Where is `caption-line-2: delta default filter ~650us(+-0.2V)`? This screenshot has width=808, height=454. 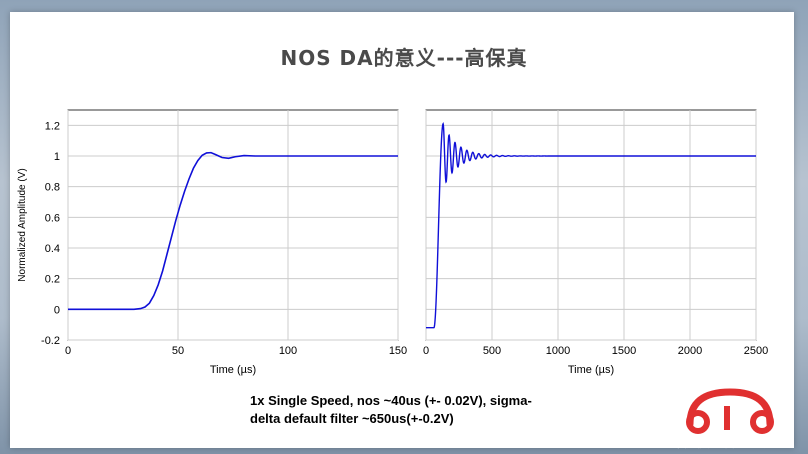 caption-line-2: delta default filter ~650us(+-0.2V) is located at coordinates (352, 418).